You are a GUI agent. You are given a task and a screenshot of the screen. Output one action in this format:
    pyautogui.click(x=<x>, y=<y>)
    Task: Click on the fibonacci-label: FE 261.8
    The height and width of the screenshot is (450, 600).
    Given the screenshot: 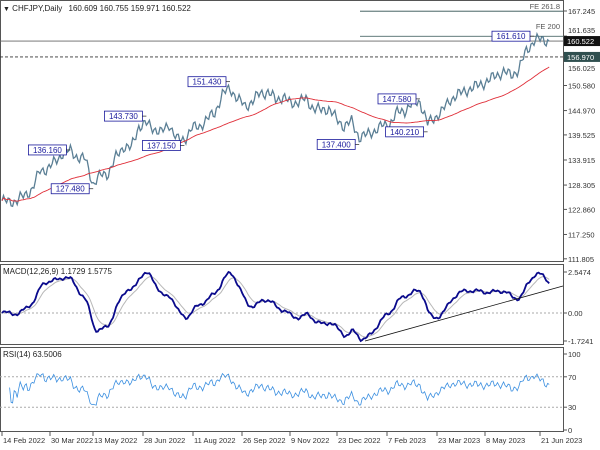 What is the action you would take?
    pyautogui.click(x=545, y=6)
    